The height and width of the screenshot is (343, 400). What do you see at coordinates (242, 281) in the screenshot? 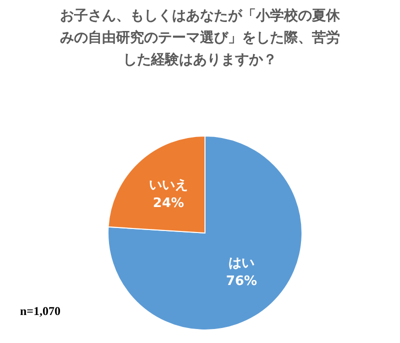
I see `data-label: 76%` at bounding box center [242, 281].